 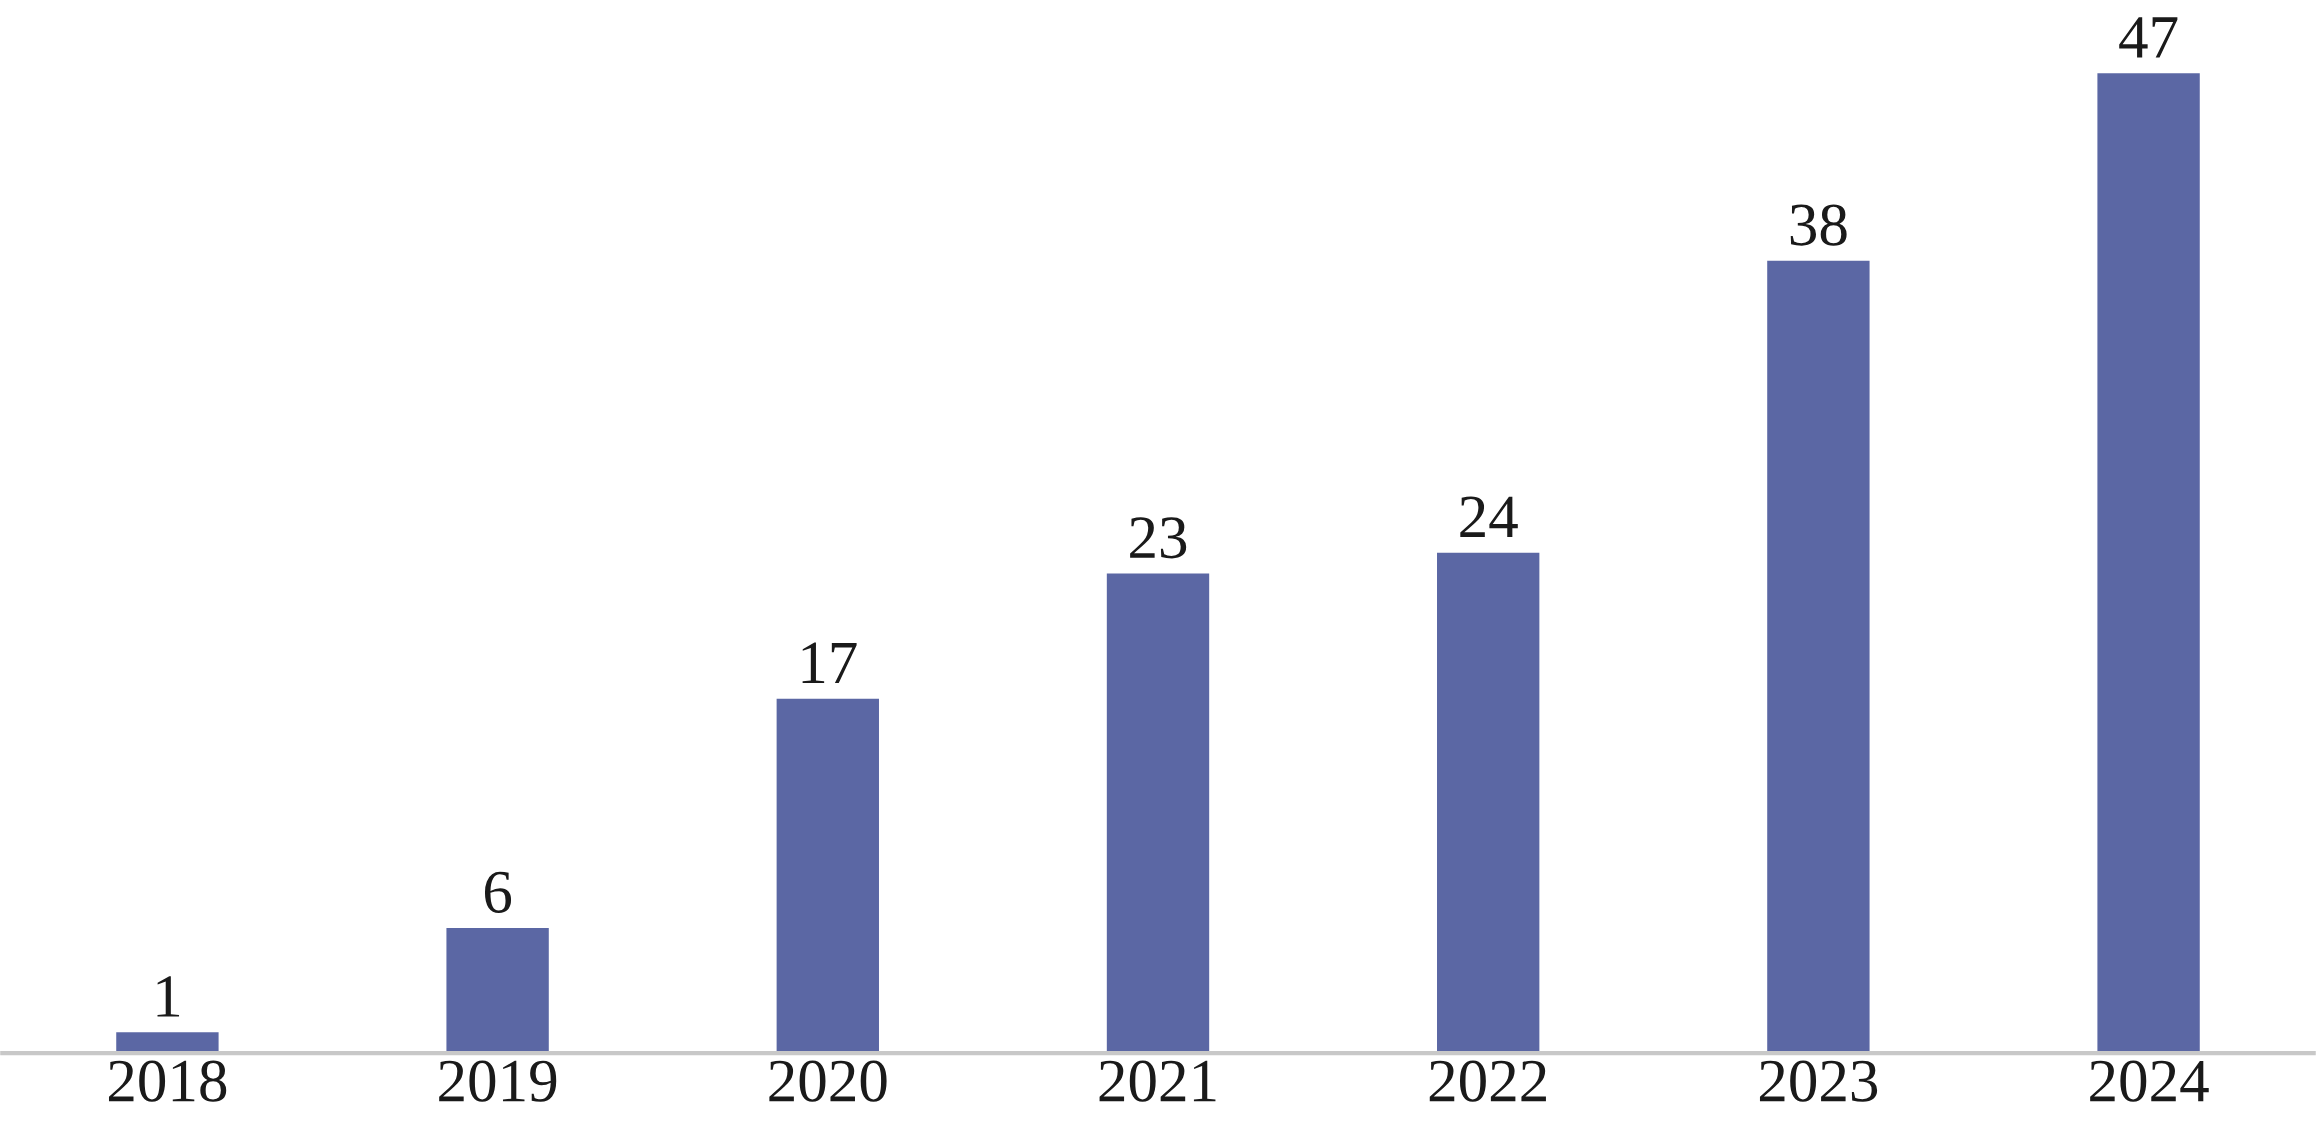 What do you see at coordinates (1818, 1081) in the screenshot?
I see `x-tick-label: 2023` at bounding box center [1818, 1081].